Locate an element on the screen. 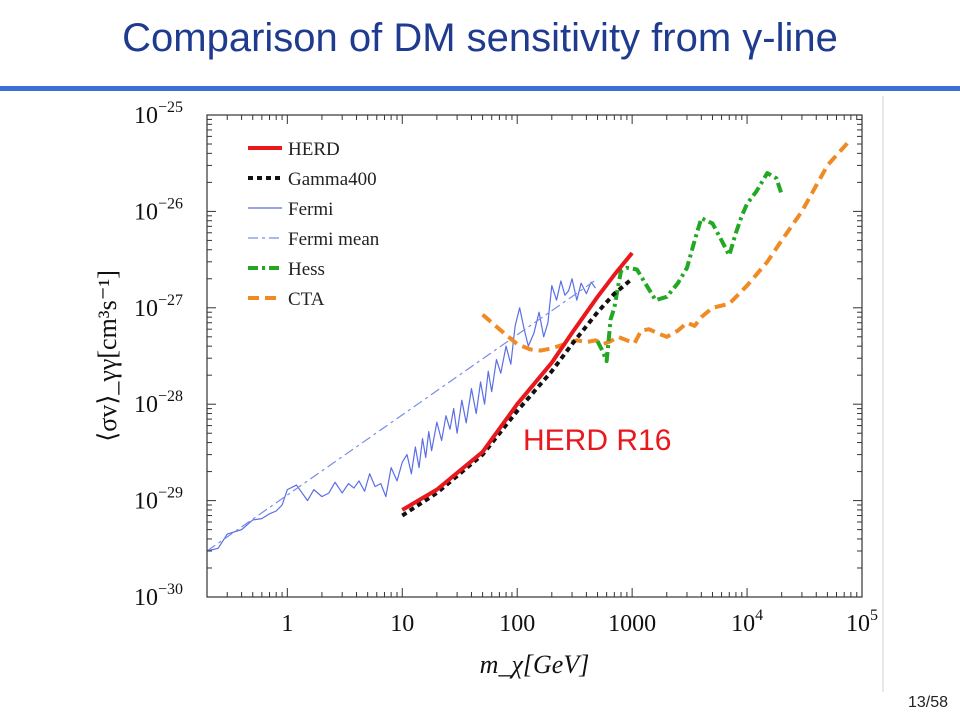 This screenshot has width=960, height=720. legend-label-herd: HERD is located at coordinates (314, 149).